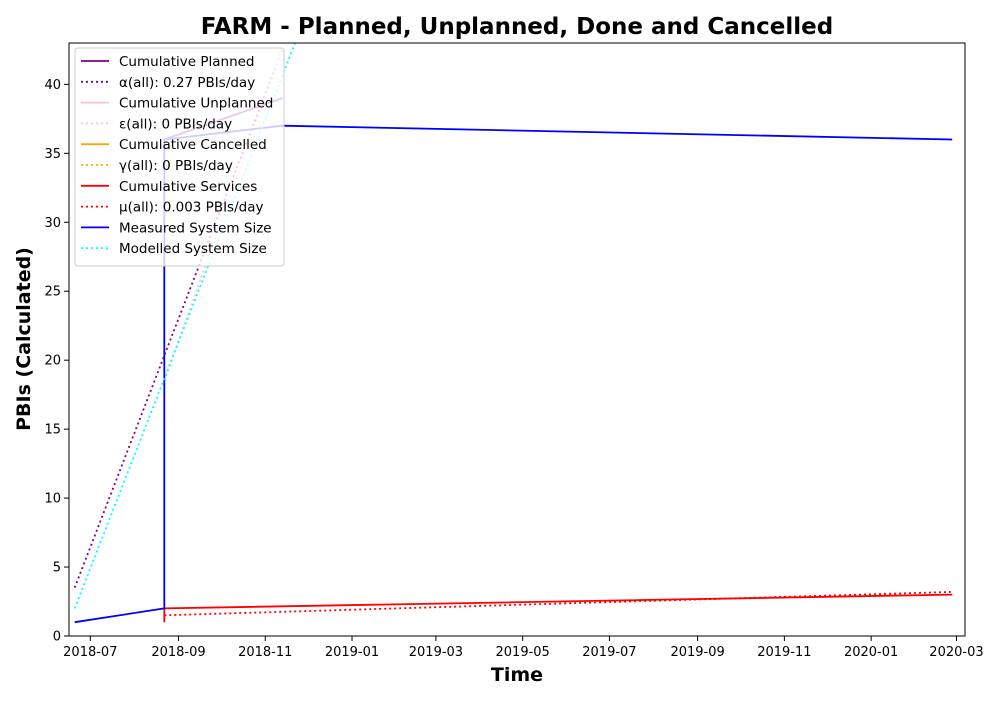 Image resolution: width=1000 pixels, height=704 pixels. Describe the element at coordinates (609, 652) in the screenshot. I see `x-tick-label: 2019-07` at that location.